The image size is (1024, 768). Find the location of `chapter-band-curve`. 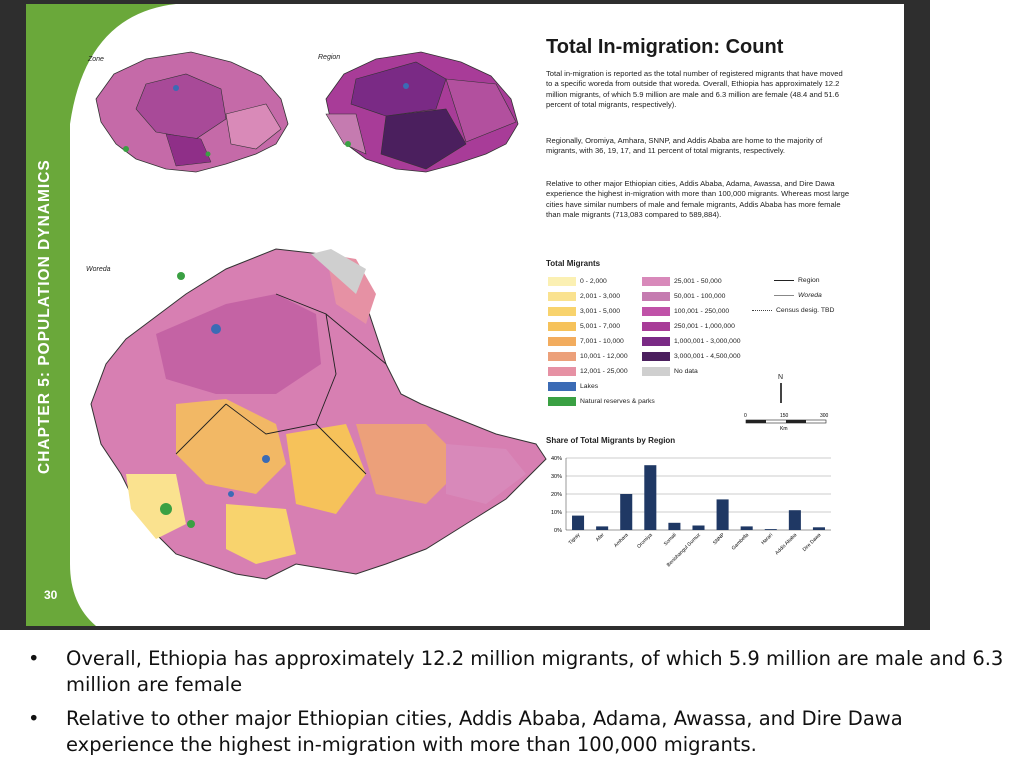

chapter-band-curve is located at coordinates (101, 315).